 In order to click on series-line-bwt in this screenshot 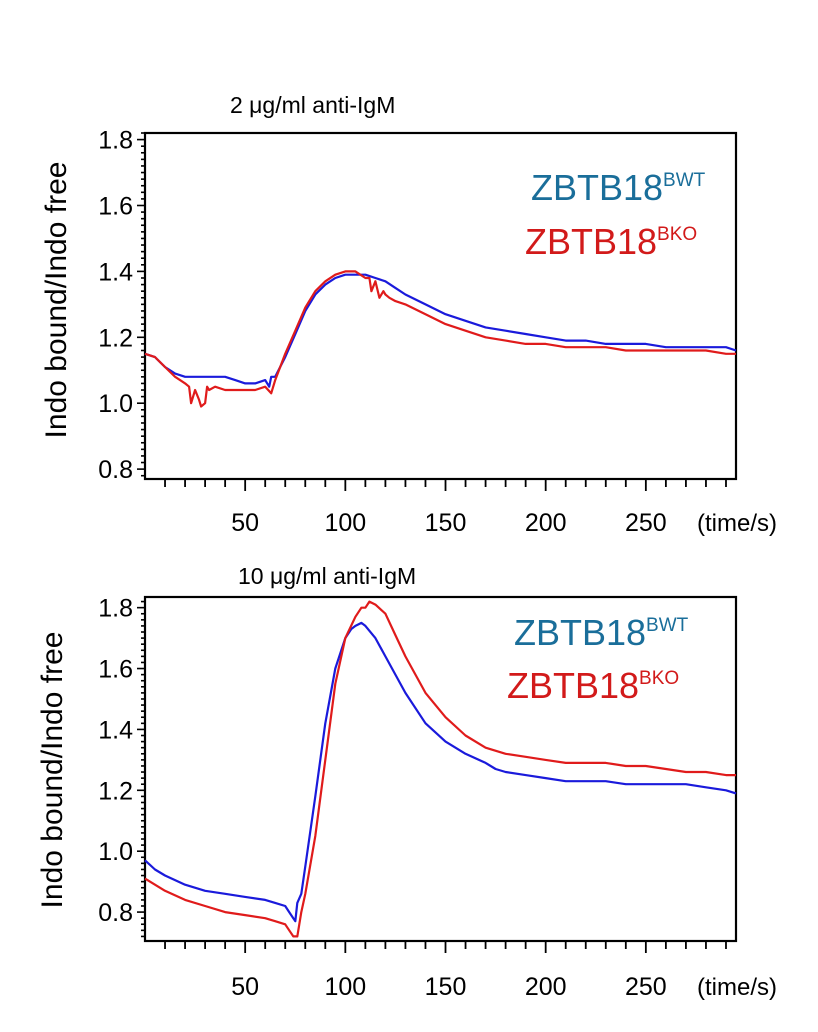, I will do `click(440, 330)`.